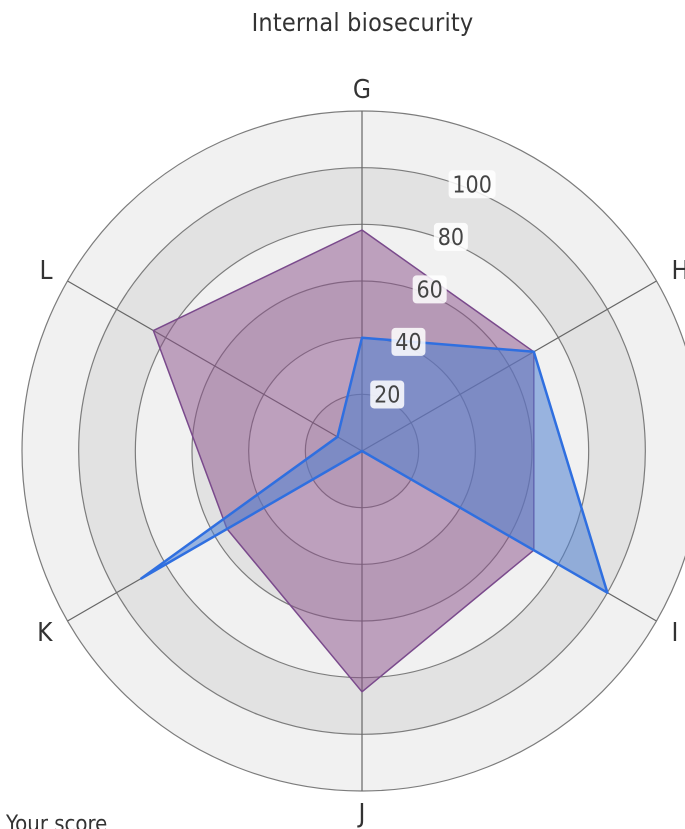 This screenshot has width=685, height=829. Describe the element at coordinates (45, 271) in the screenshot. I see `axis-label-L: L` at that location.